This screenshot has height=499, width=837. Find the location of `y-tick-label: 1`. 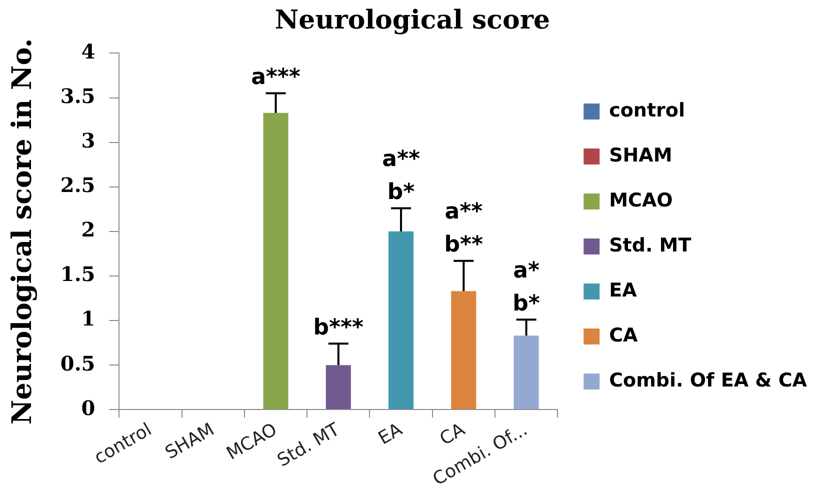

y-tick-label: 1 is located at coordinates (88, 318).